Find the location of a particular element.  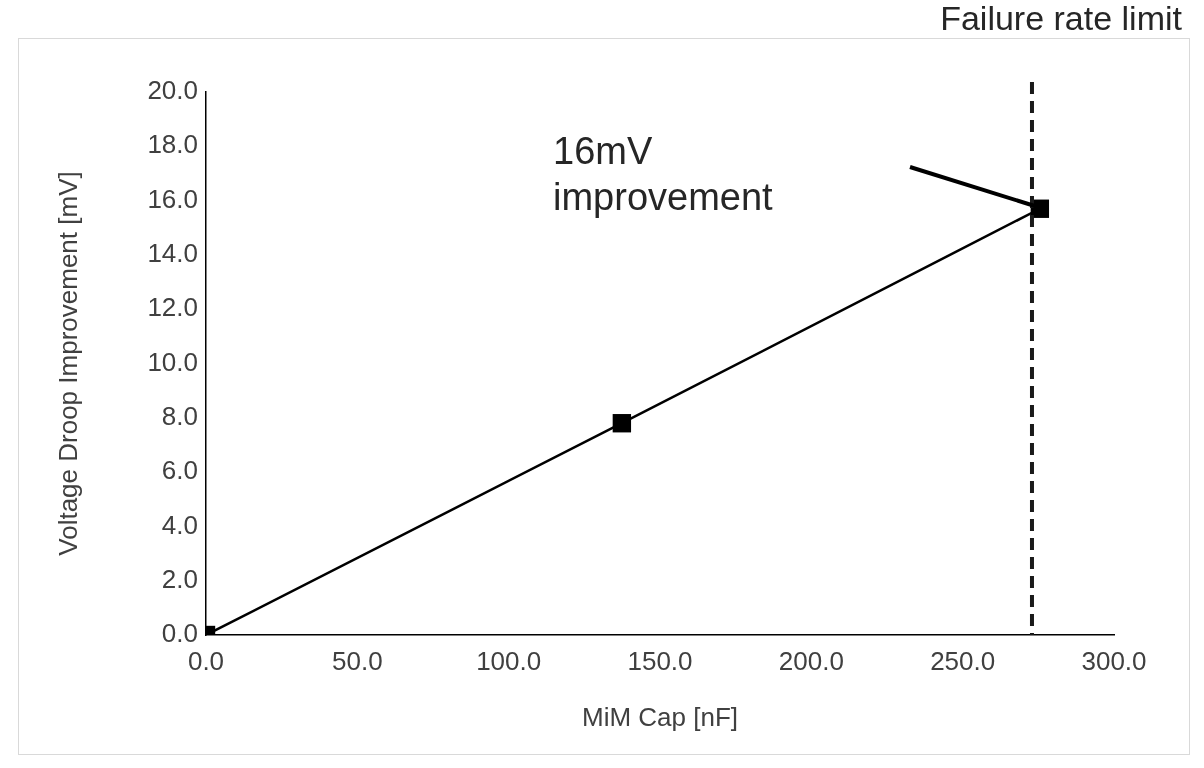

y-tick-label: 8.0 is located at coordinates (179, 415).